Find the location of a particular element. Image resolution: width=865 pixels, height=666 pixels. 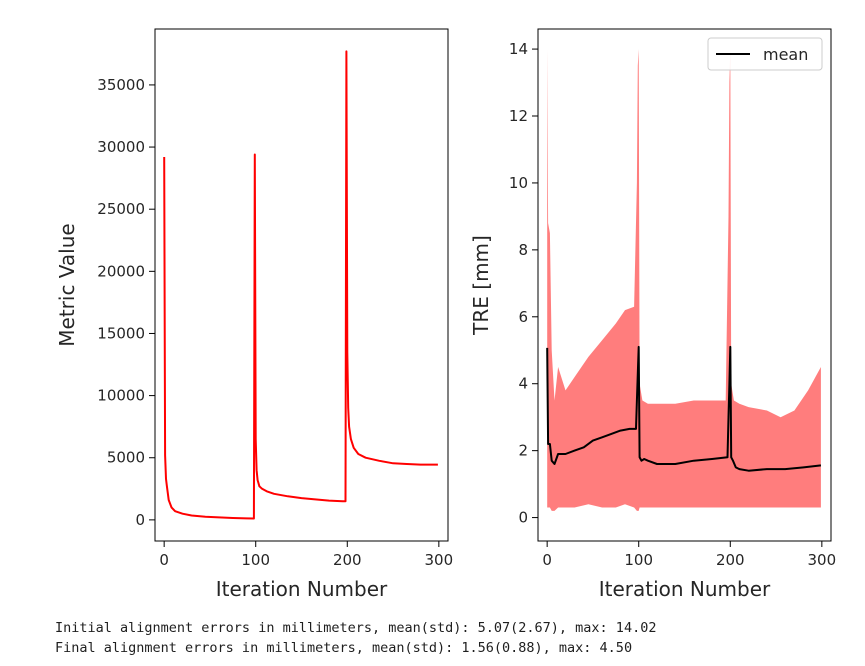

tre-chart-x-tick-label: 0 is located at coordinates (547, 560).